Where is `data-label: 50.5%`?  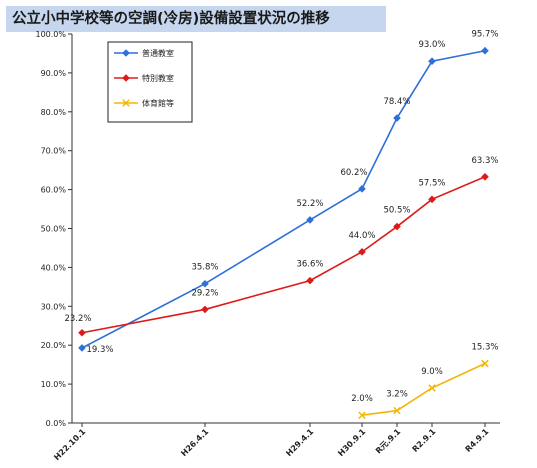 data-label: 50.5% is located at coordinates (396, 211).